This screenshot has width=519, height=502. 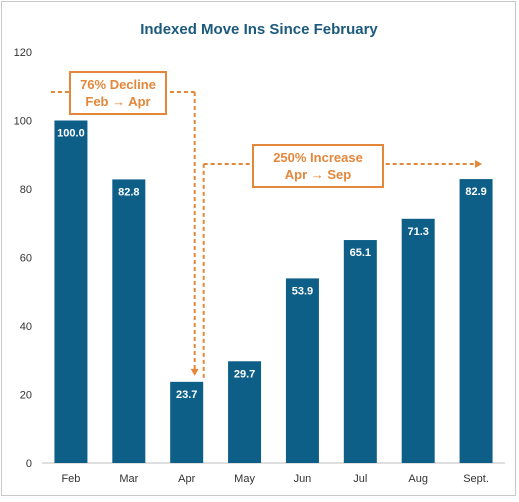 I want to click on bar-mar, so click(x=129, y=321).